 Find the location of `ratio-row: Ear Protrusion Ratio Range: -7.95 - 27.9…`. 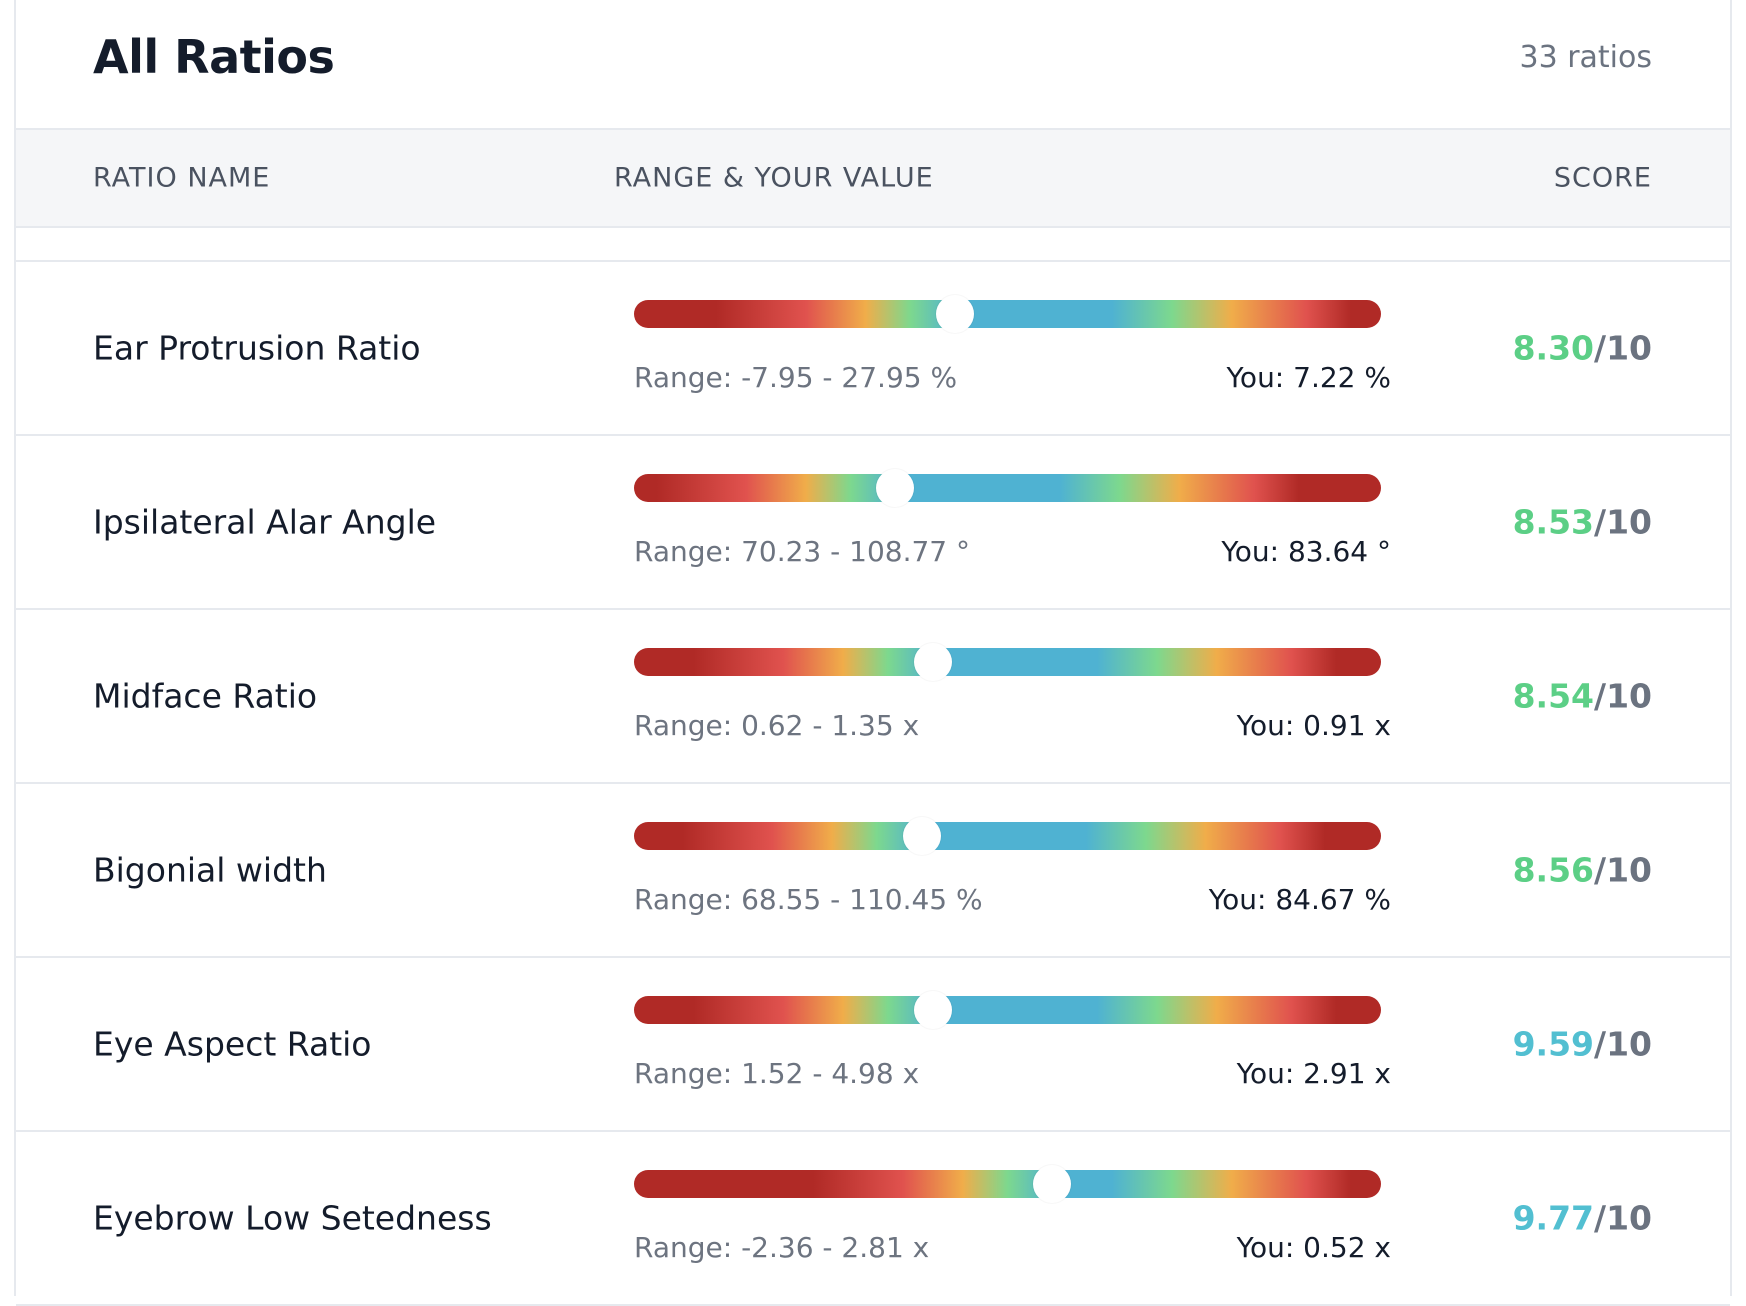

ratio-row: Ear Protrusion Ratio Range: -7.95 - 27.9… is located at coordinates (873, 349).